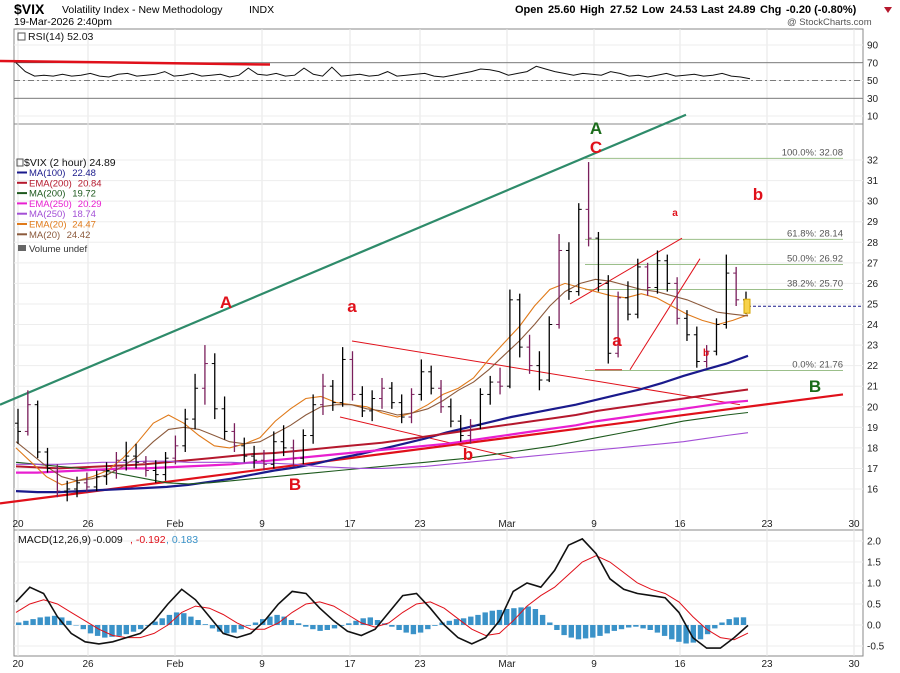 The width and height of the screenshot is (900, 673). Describe the element at coordinates (108, 540) in the screenshot. I see `macd-title-part: -0.009` at that location.